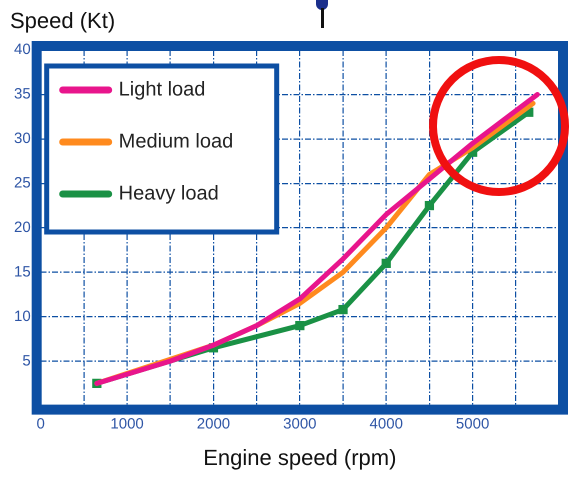 Image resolution: width=569 pixels, height=480 pixels. Describe the element at coordinates (299, 457) in the screenshot. I see `x-axis-title: Engine speed (rpm)` at that location.